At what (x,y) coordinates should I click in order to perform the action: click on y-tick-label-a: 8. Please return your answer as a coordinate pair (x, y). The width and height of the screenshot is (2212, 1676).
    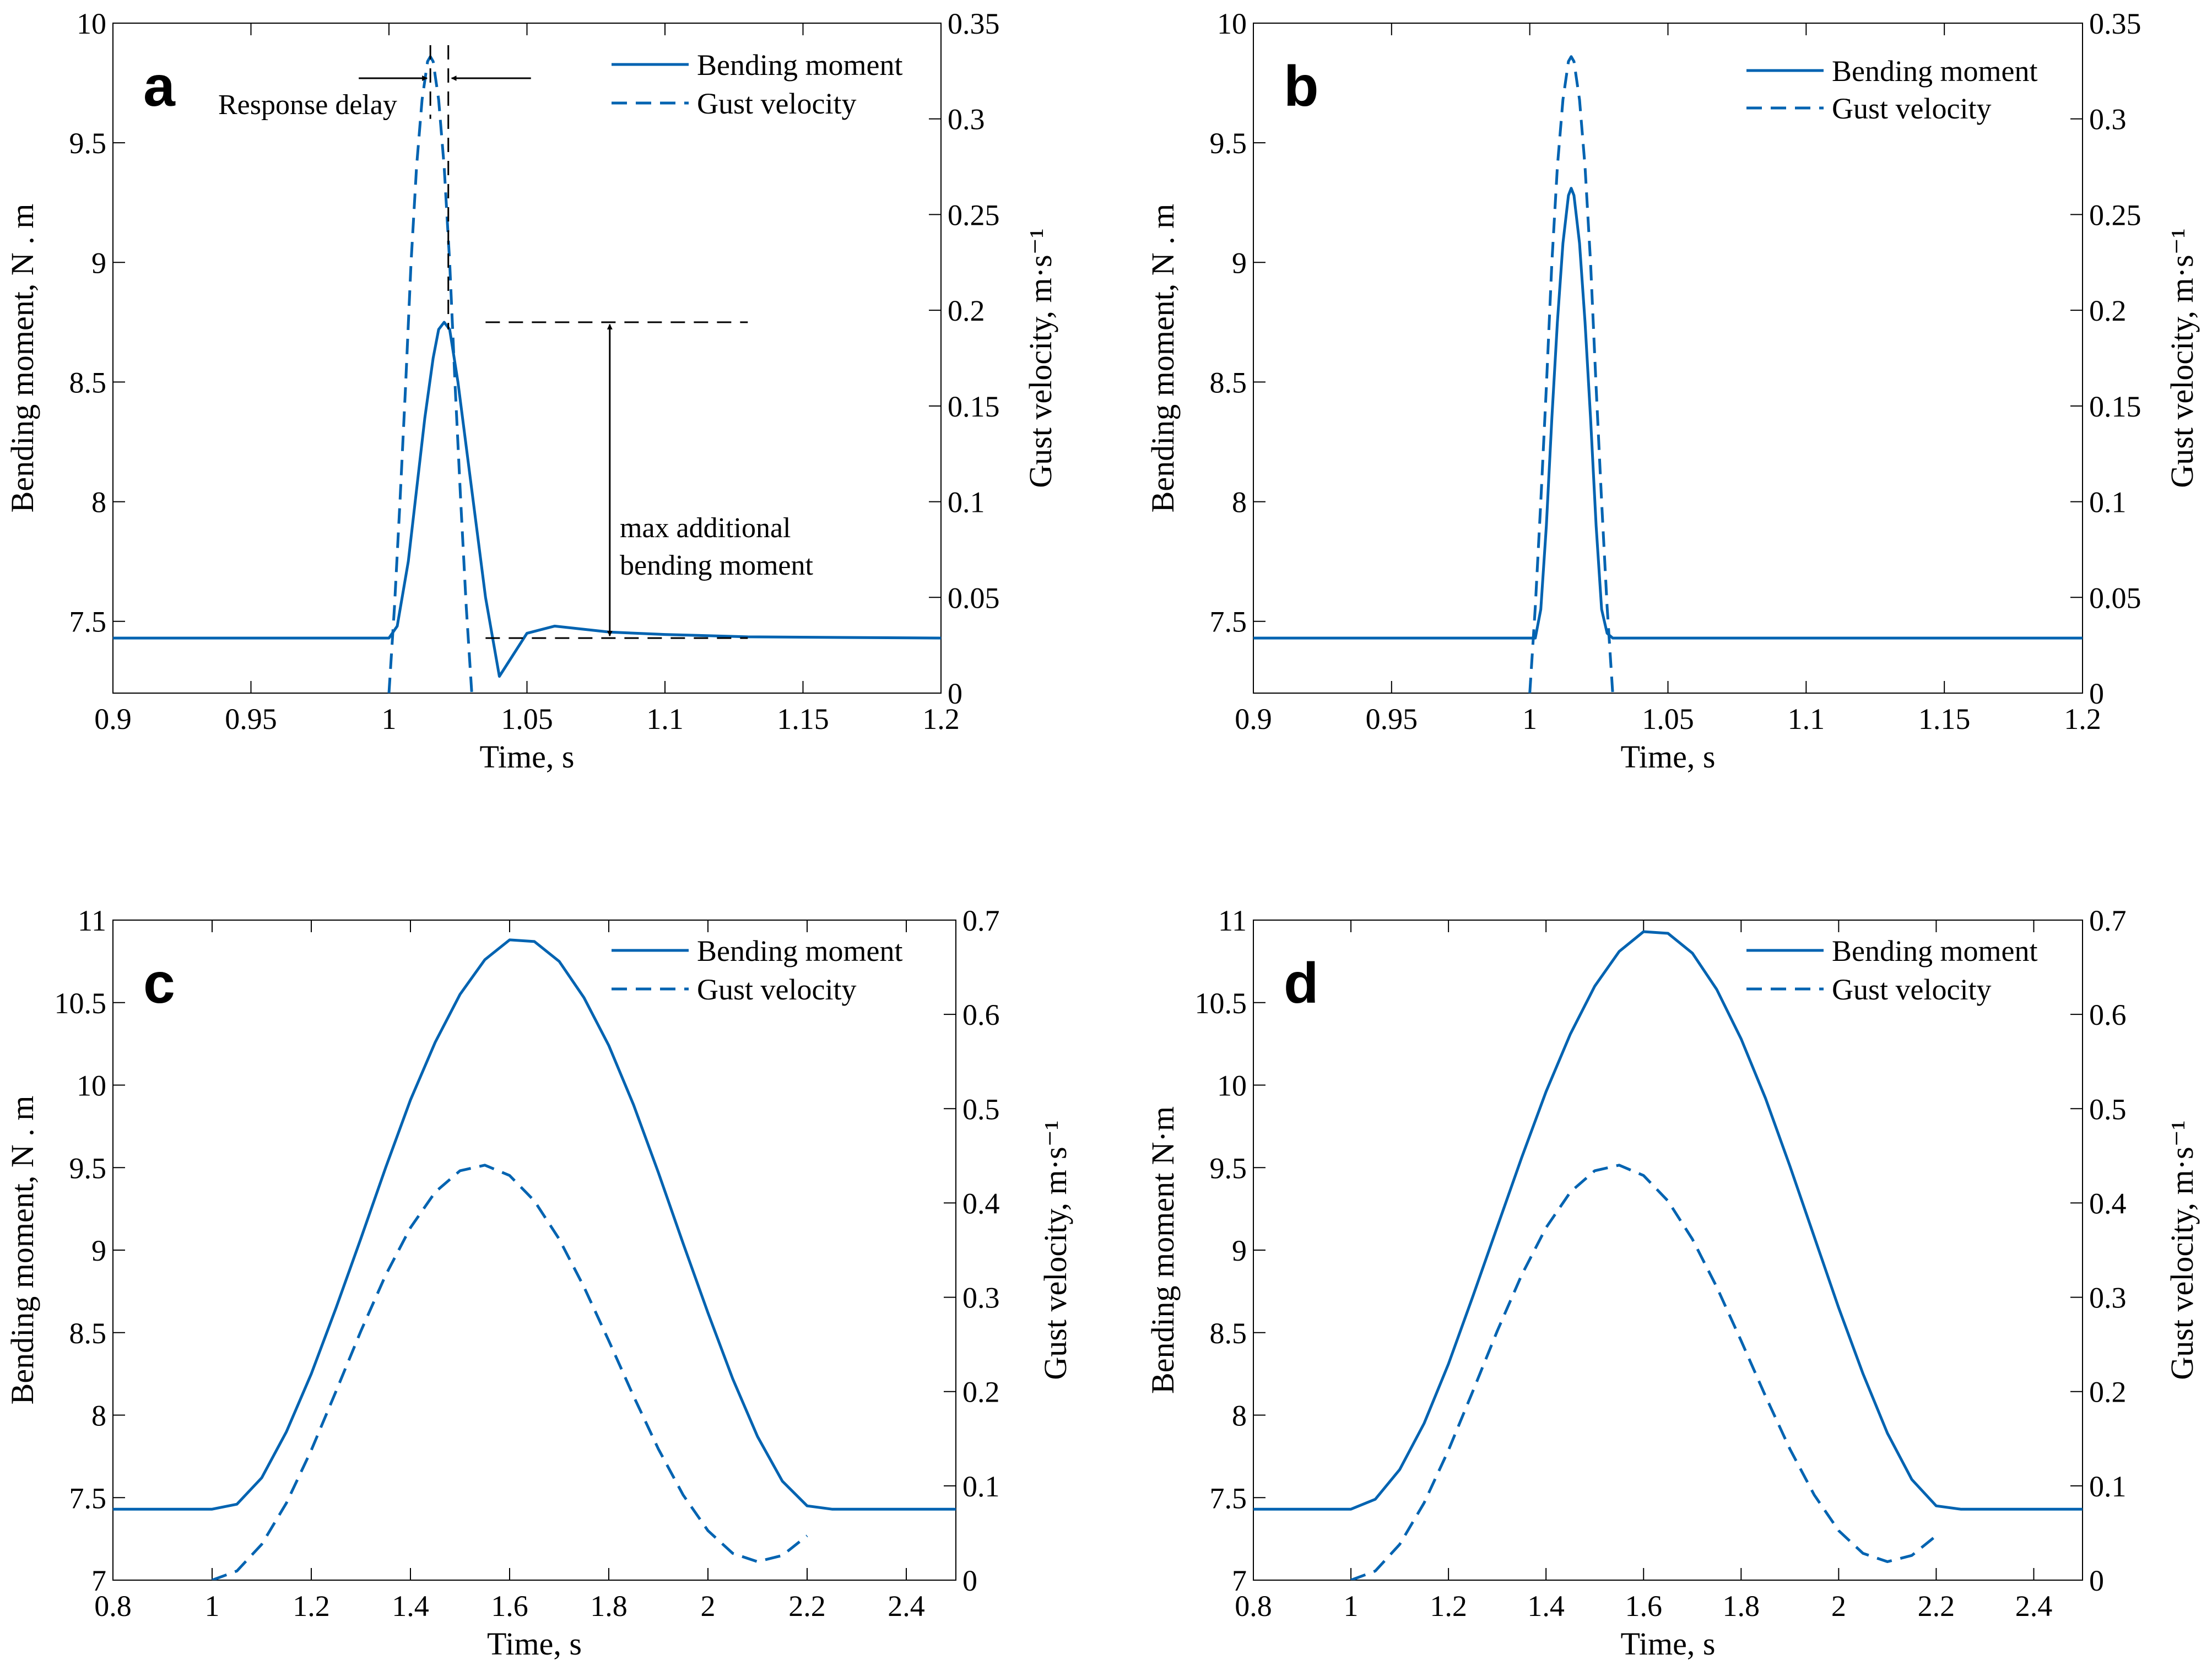
    Looking at the image, I should click on (98, 502).